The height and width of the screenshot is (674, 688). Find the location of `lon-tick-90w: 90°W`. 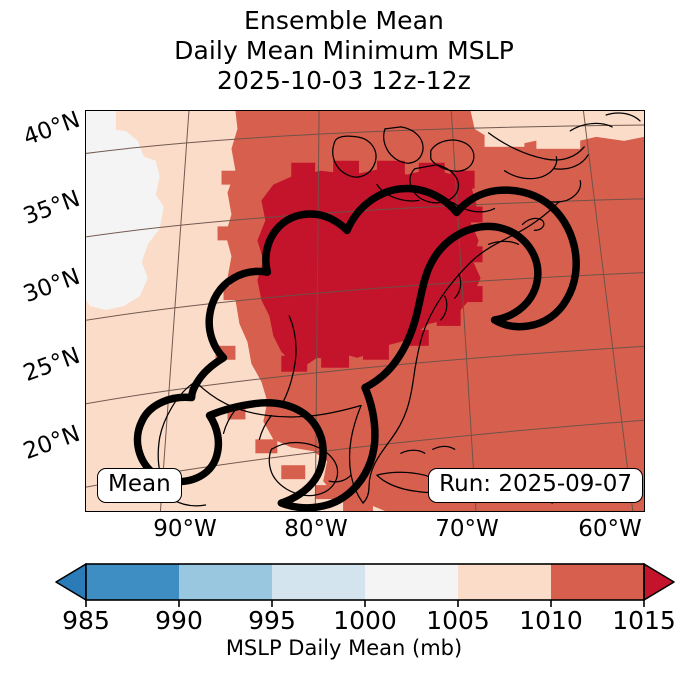

lon-tick-90w: 90°W is located at coordinates (185, 529).